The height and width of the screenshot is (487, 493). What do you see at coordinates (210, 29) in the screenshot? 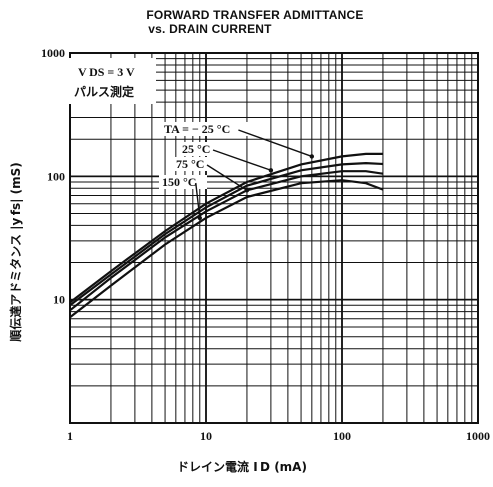
I see `chart-title-line2: vs. DRAIN CURRENT` at bounding box center [210, 29].